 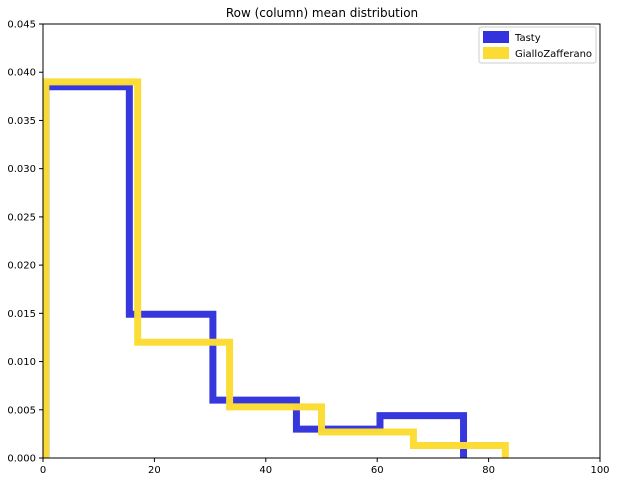 What do you see at coordinates (21, 217) in the screenshot?
I see `y-tick-label: 0.025` at bounding box center [21, 217].